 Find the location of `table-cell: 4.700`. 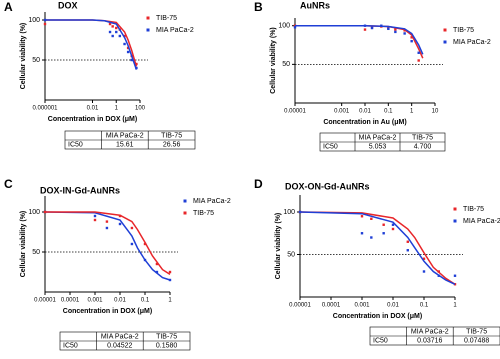

table-cell: 4.700 is located at coordinates (423, 146).